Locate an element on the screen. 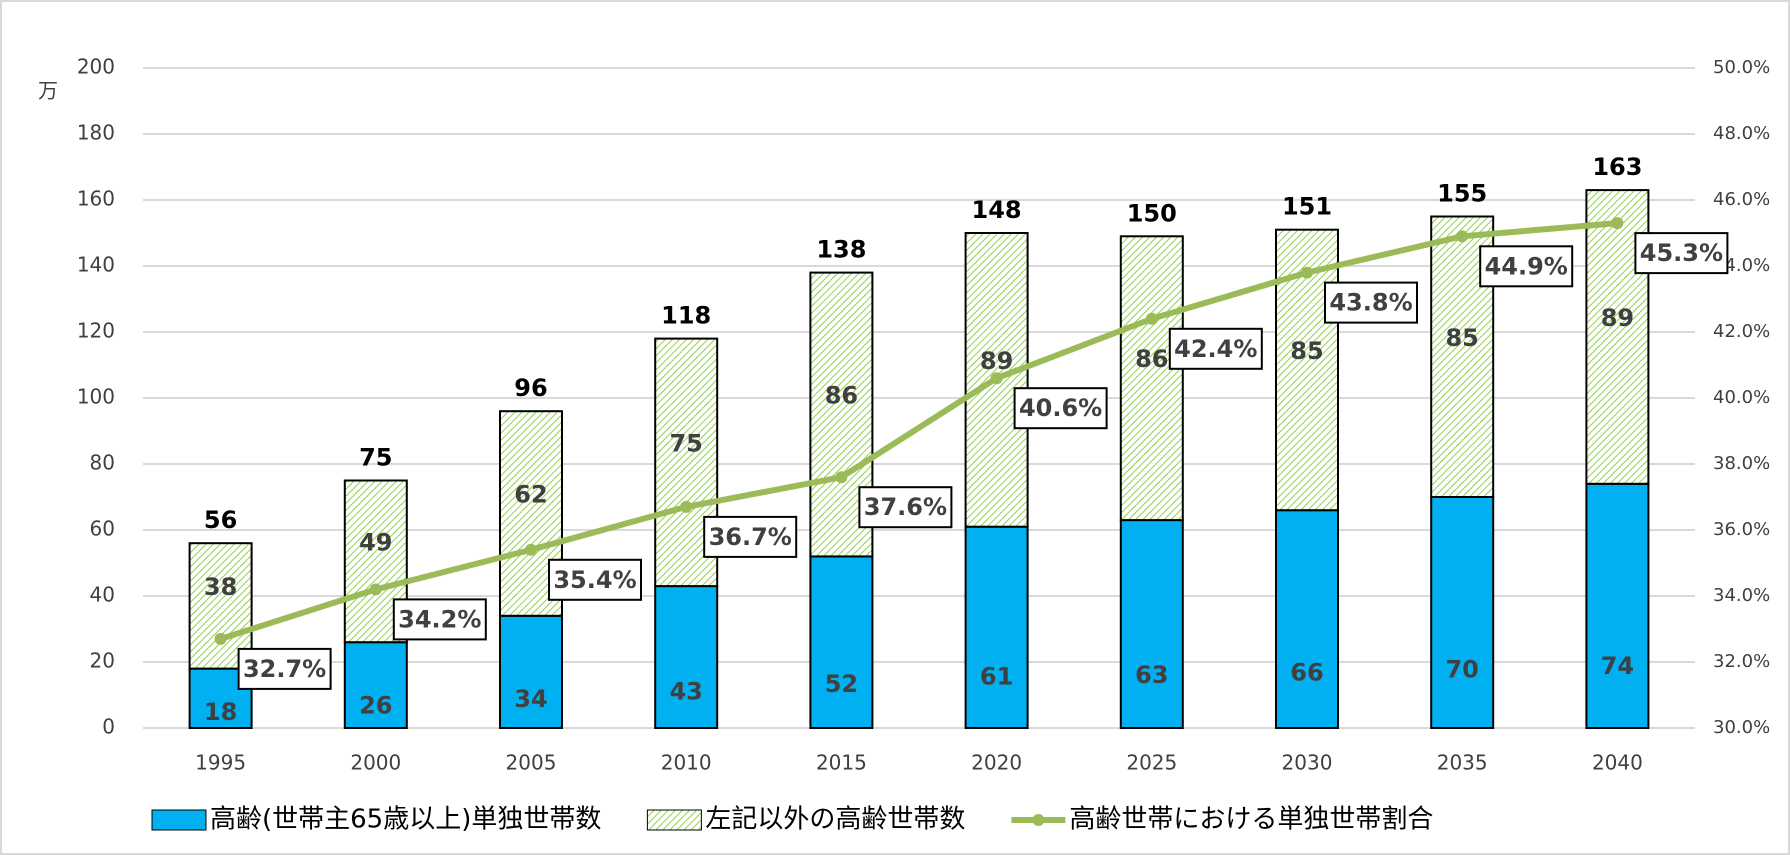 The width and height of the screenshot is (1790, 855). y2-tick-label: 42.0% is located at coordinates (1741, 331).